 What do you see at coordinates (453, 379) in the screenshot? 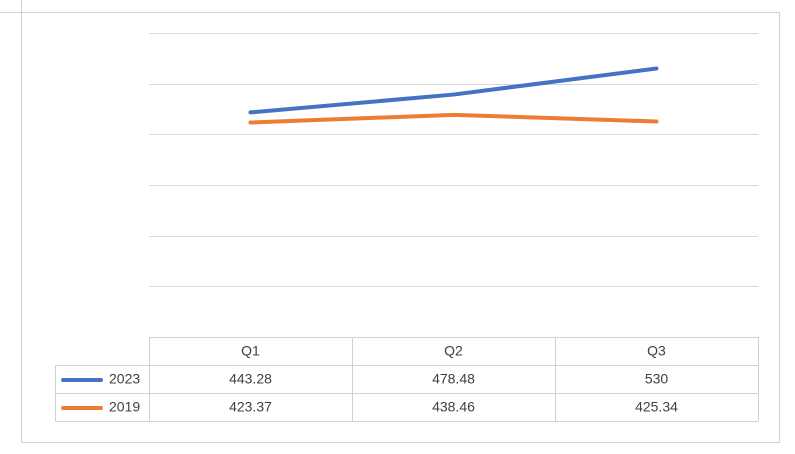
I see `table-value: 478.48` at bounding box center [453, 379].